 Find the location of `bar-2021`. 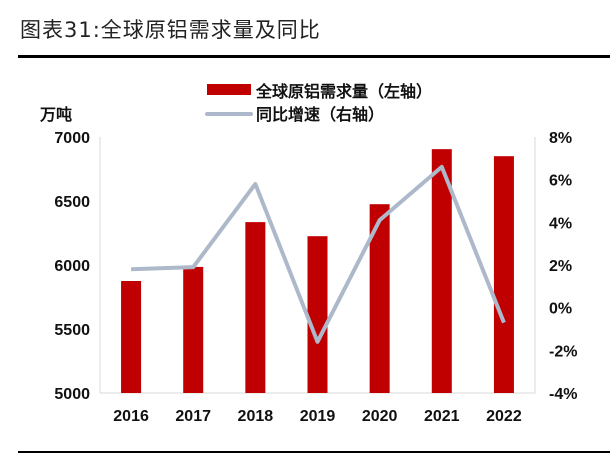

bar-2021 is located at coordinates (441, 271).